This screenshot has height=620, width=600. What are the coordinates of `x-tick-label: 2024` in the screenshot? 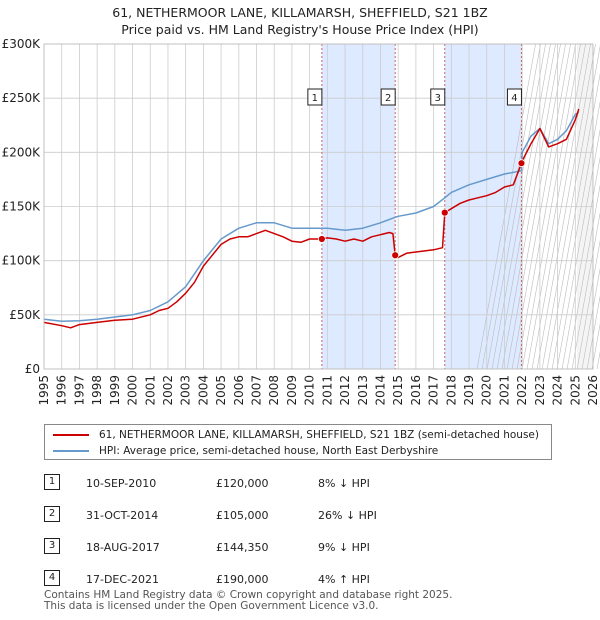 It's located at (558, 390).